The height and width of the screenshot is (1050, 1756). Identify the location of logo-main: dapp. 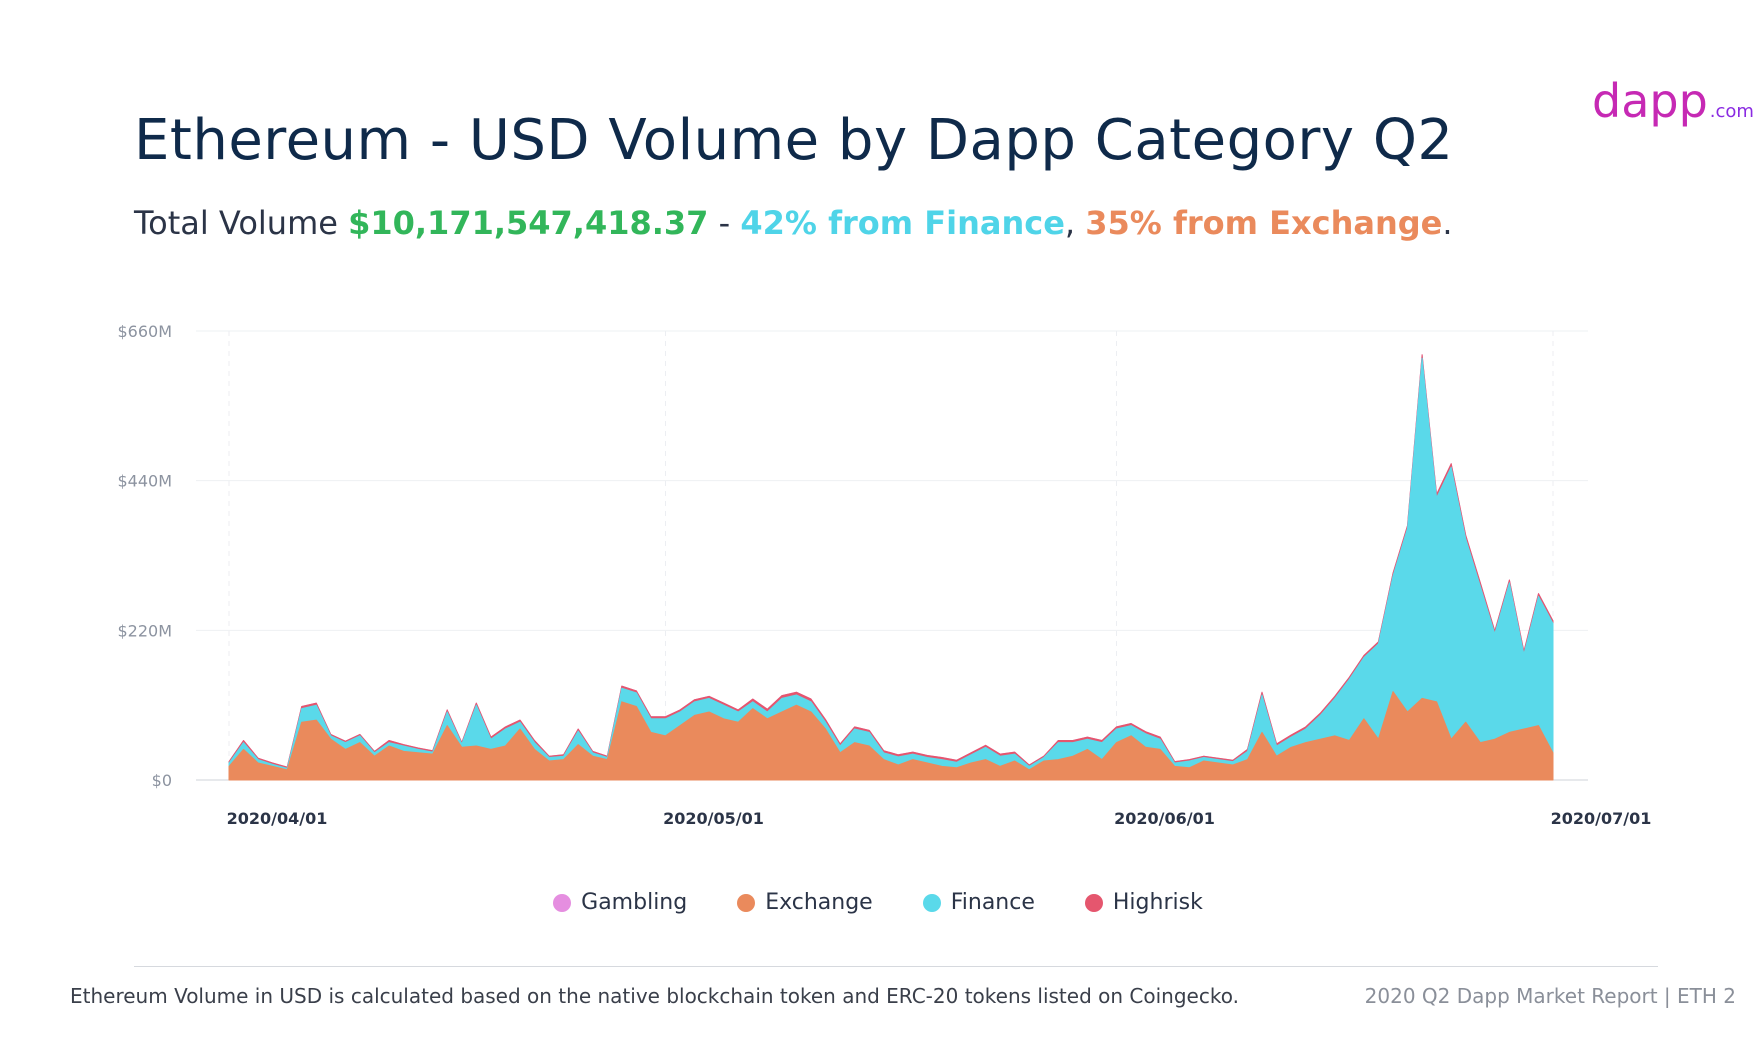
(1650, 101).